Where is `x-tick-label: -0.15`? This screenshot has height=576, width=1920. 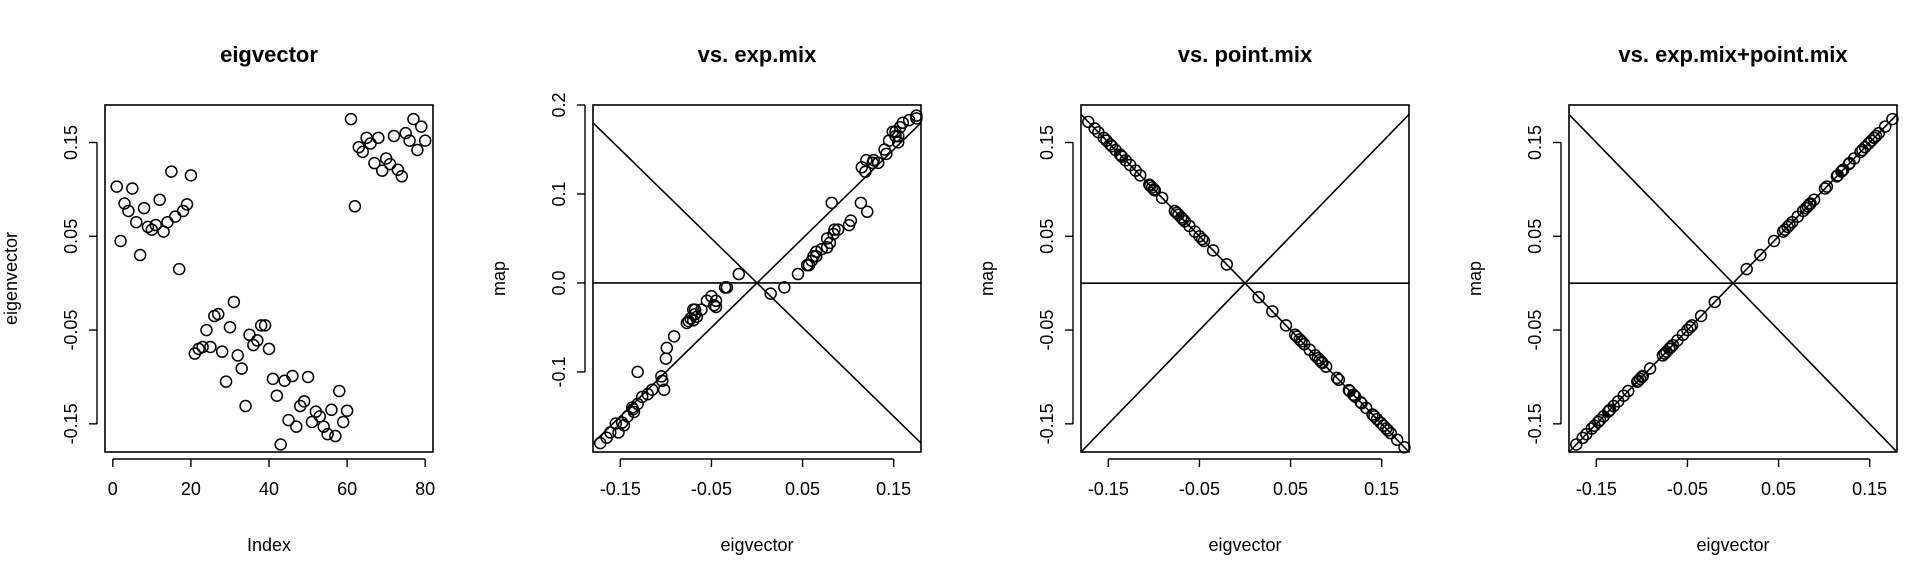
x-tick-label: -0.15 is located at coordinates (1108, 489).